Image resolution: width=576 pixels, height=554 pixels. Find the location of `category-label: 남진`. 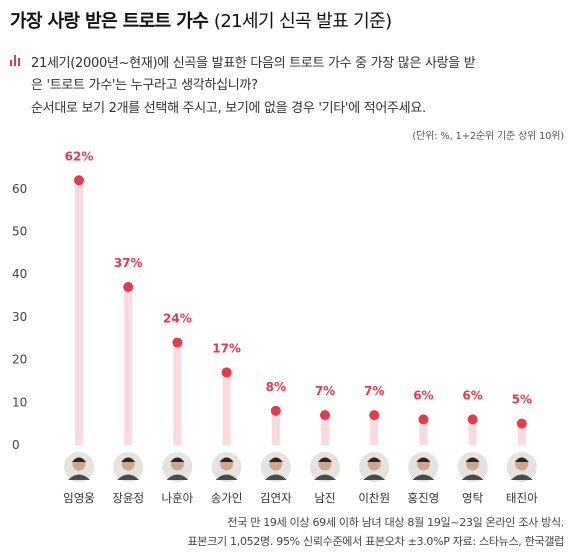

category-label: 남진 is located at coordinates (324, 498).